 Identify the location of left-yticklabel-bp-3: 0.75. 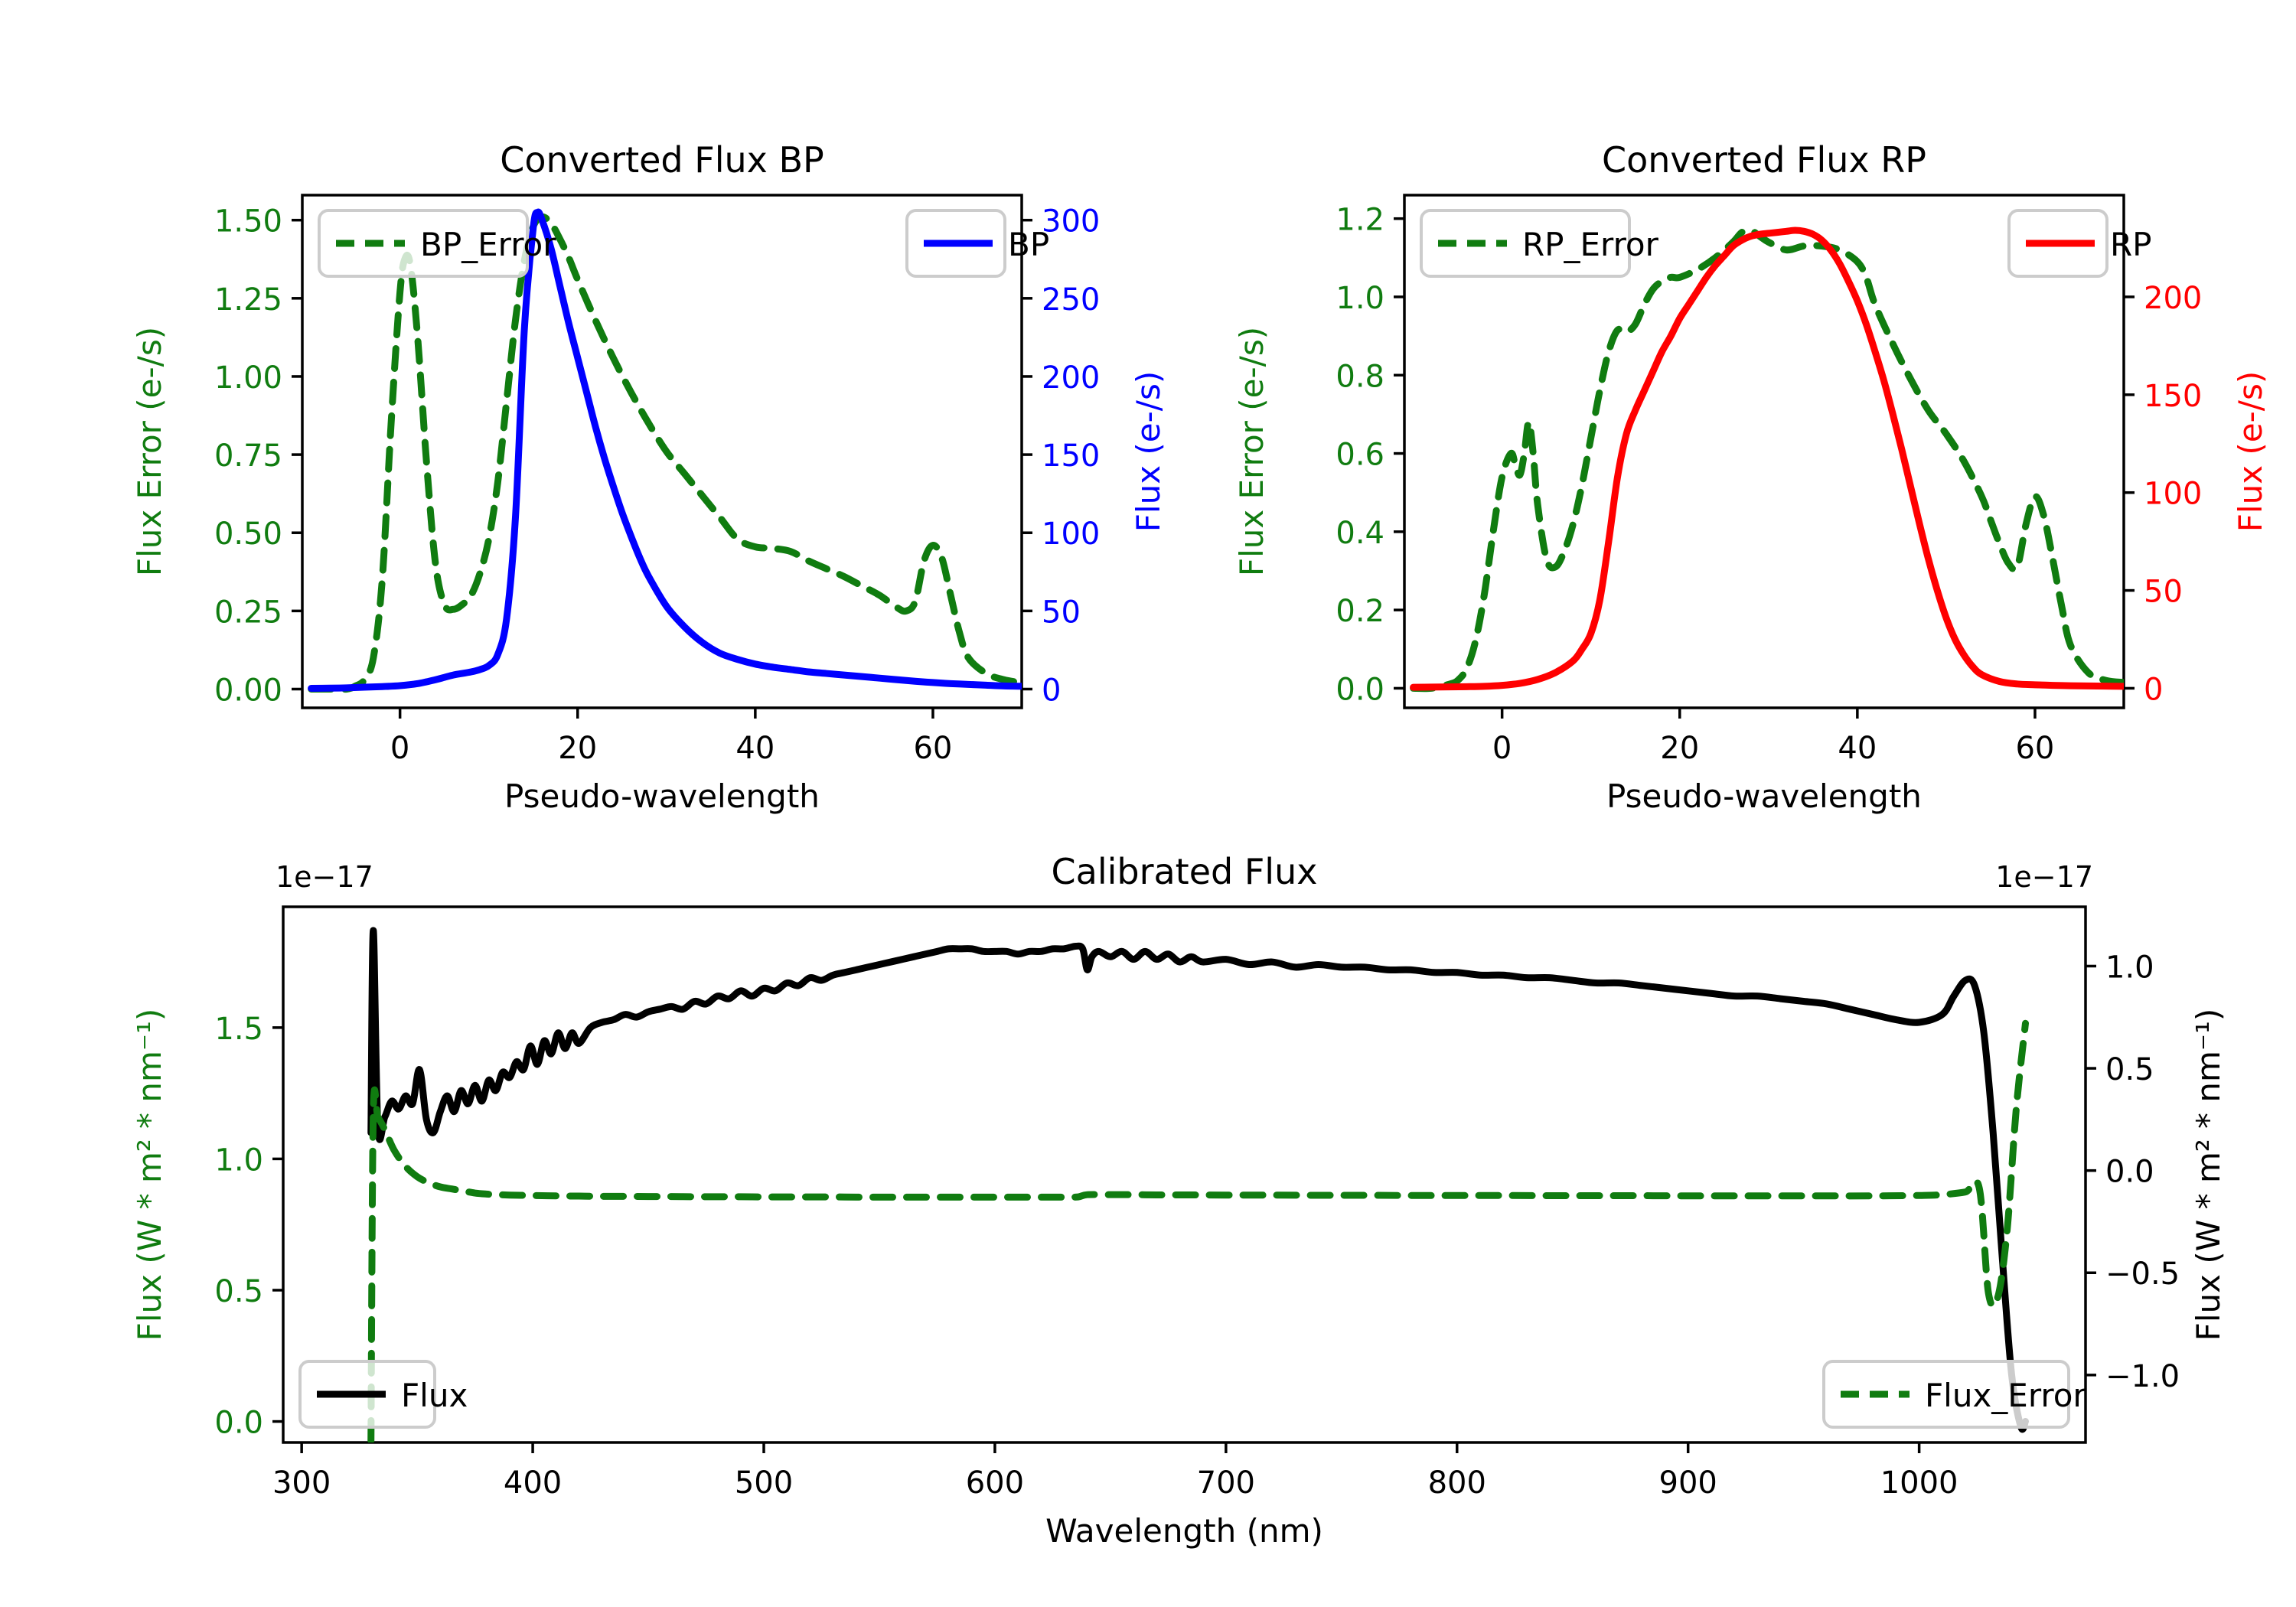
(248, 456).